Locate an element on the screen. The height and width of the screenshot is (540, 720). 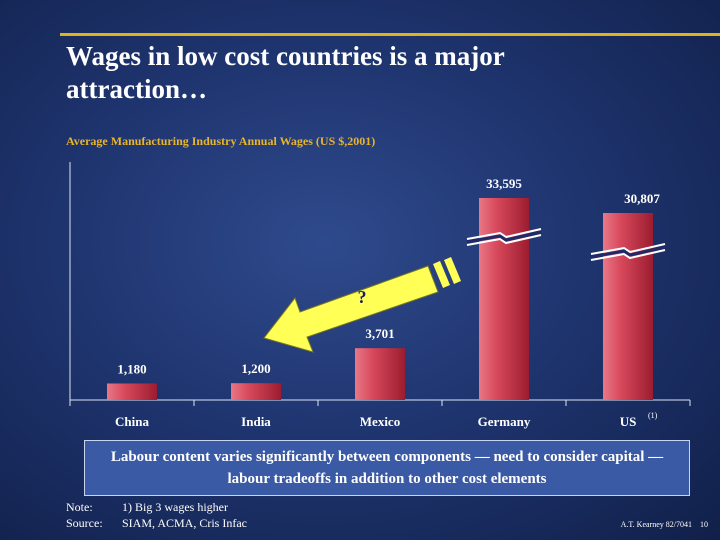
bar-us is located at coordinates (628, 306).